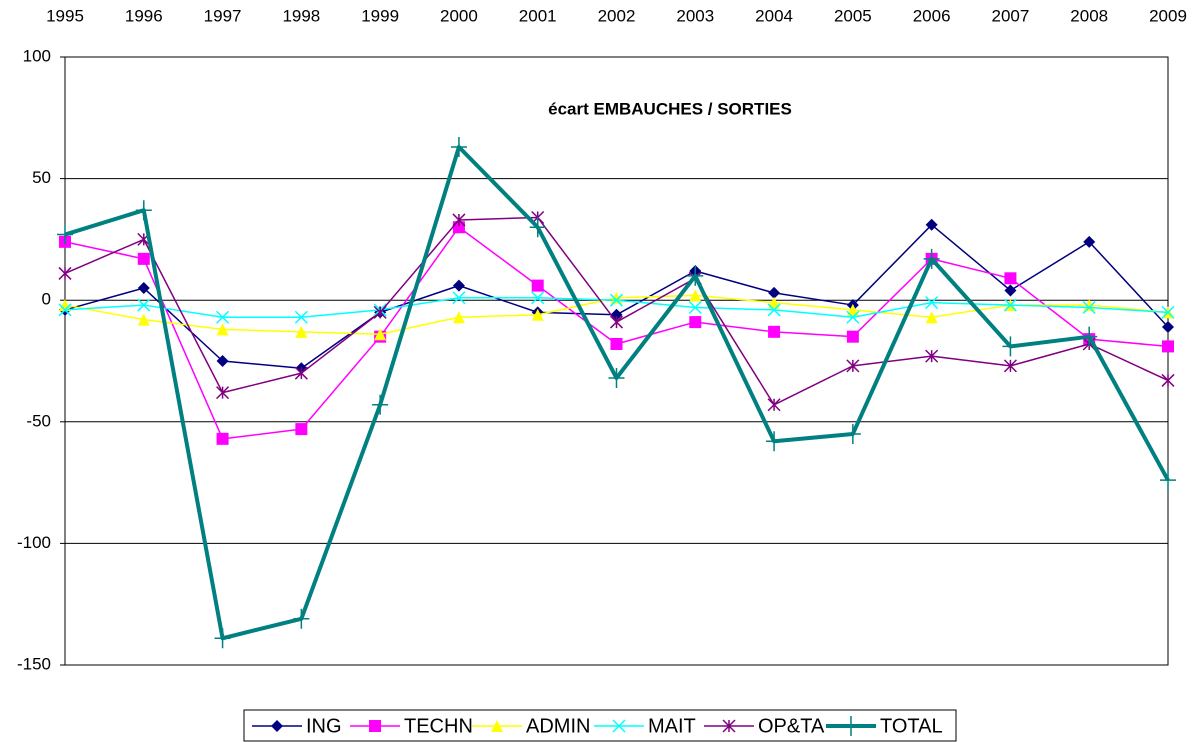 The width and height of the screenshot is (1200, 742). I want to click on legend-label: TECHN, so click(438, 726).